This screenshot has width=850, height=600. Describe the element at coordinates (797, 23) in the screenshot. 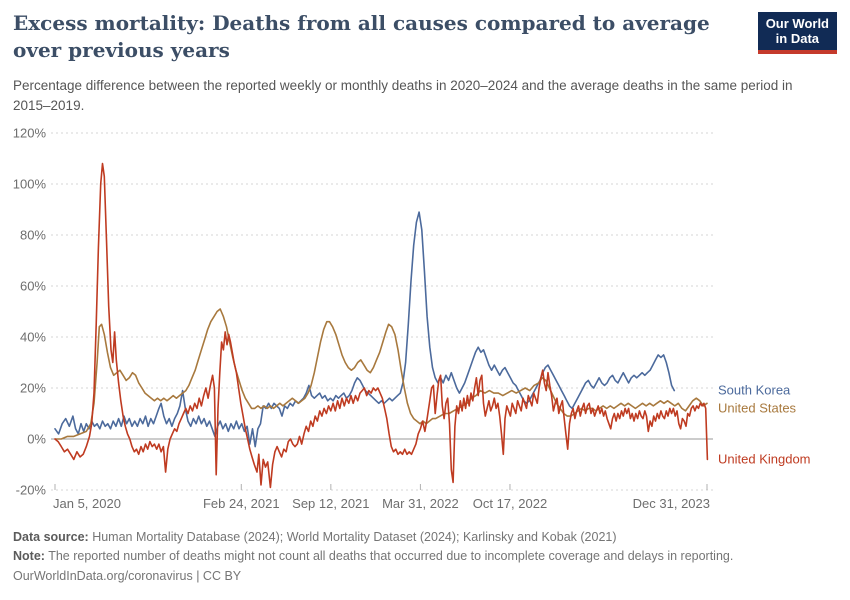

I see `owid-logo-line1: Our World` at that location.